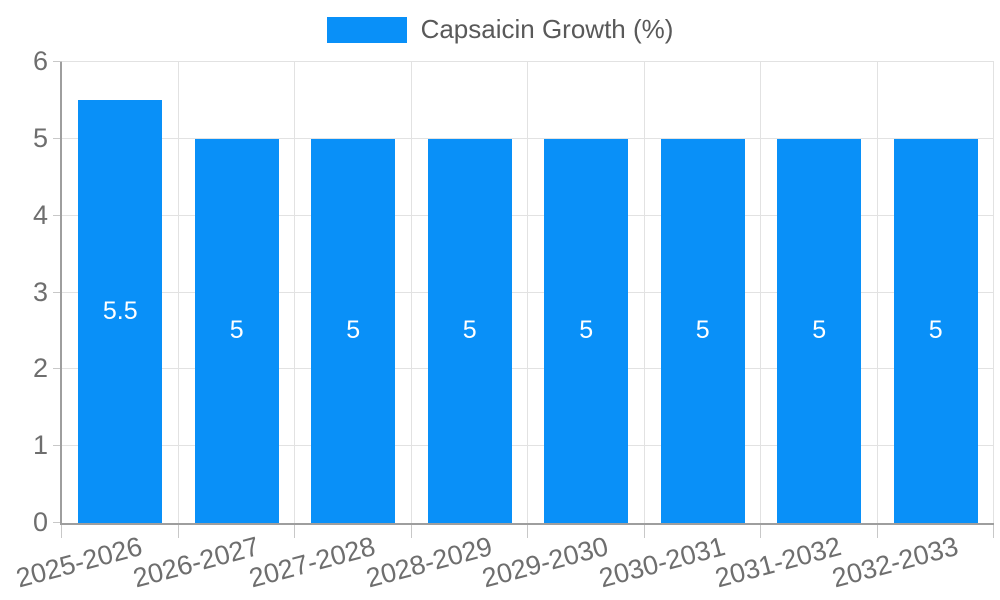 The width and height of the screenshot is (1000, 600). What do you see at coordinates (40, 445) in the screenshot?
I see `y-tick-label: 1` at bounding box center [40, 445].